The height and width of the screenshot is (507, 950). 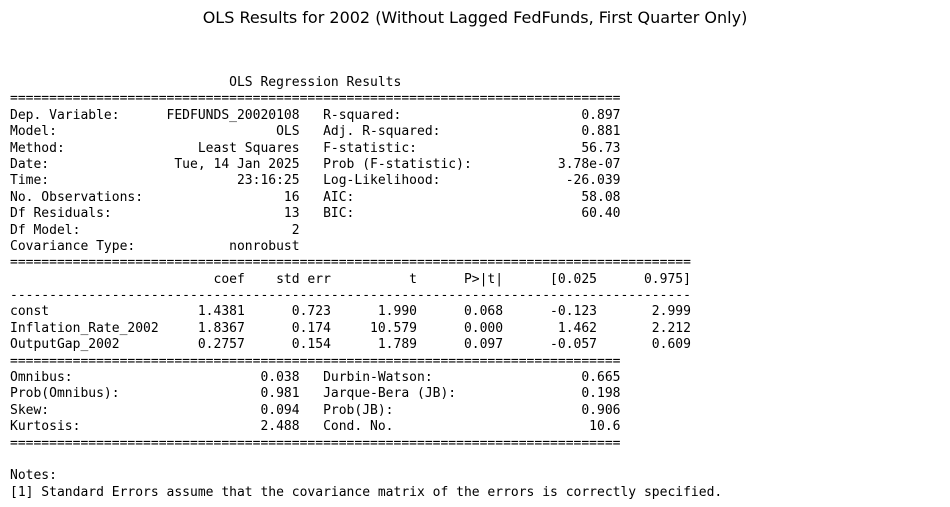 I want to click on model-info-row: Df Residuals: 13 BIC: 60.40, so click(x=315, y=214).